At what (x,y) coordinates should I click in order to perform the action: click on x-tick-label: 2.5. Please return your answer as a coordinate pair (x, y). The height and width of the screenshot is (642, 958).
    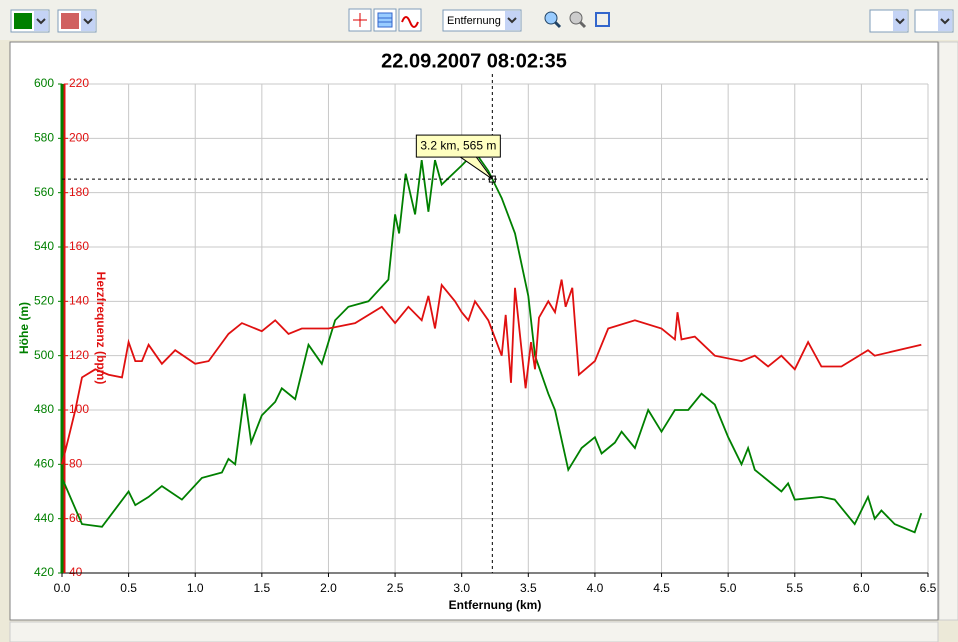
    Looking at the image, I should click on (395, 588).